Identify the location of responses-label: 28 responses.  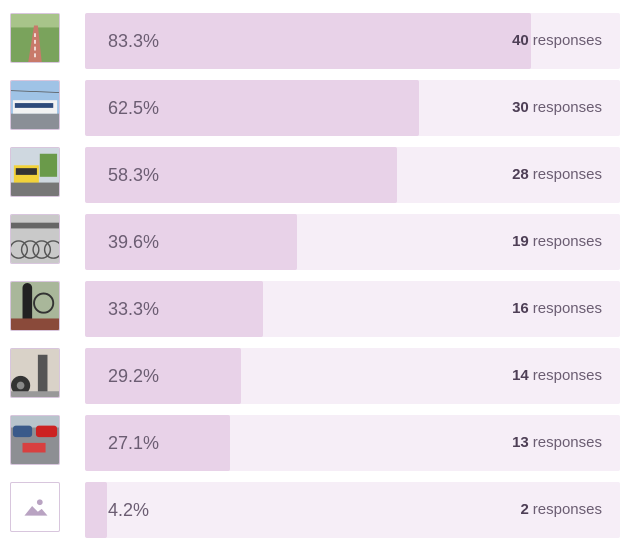
(557, 174).